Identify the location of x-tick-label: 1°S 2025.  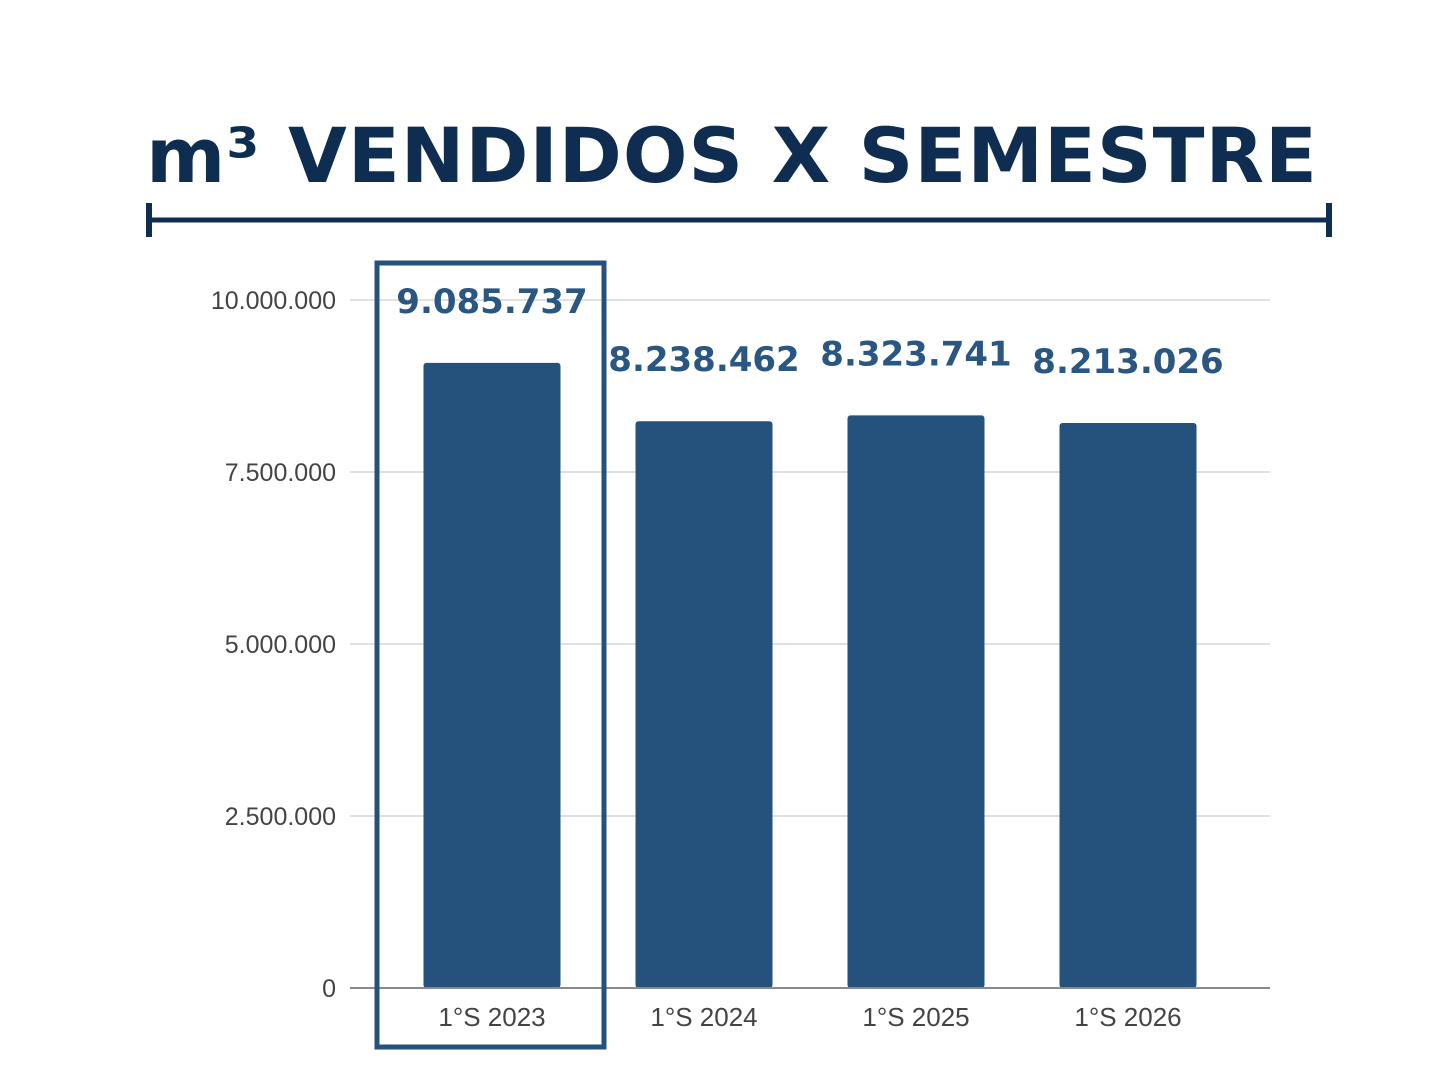
(915, 1017).